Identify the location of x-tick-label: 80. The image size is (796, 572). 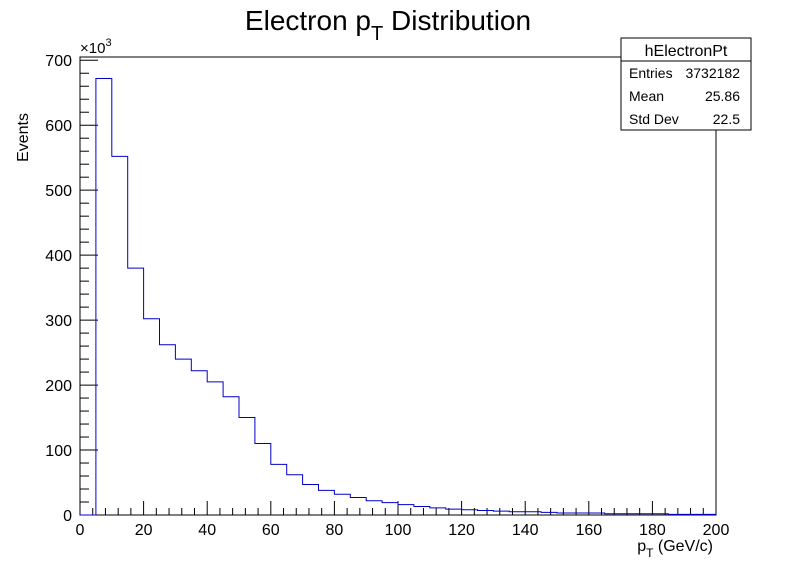
(335, 530).